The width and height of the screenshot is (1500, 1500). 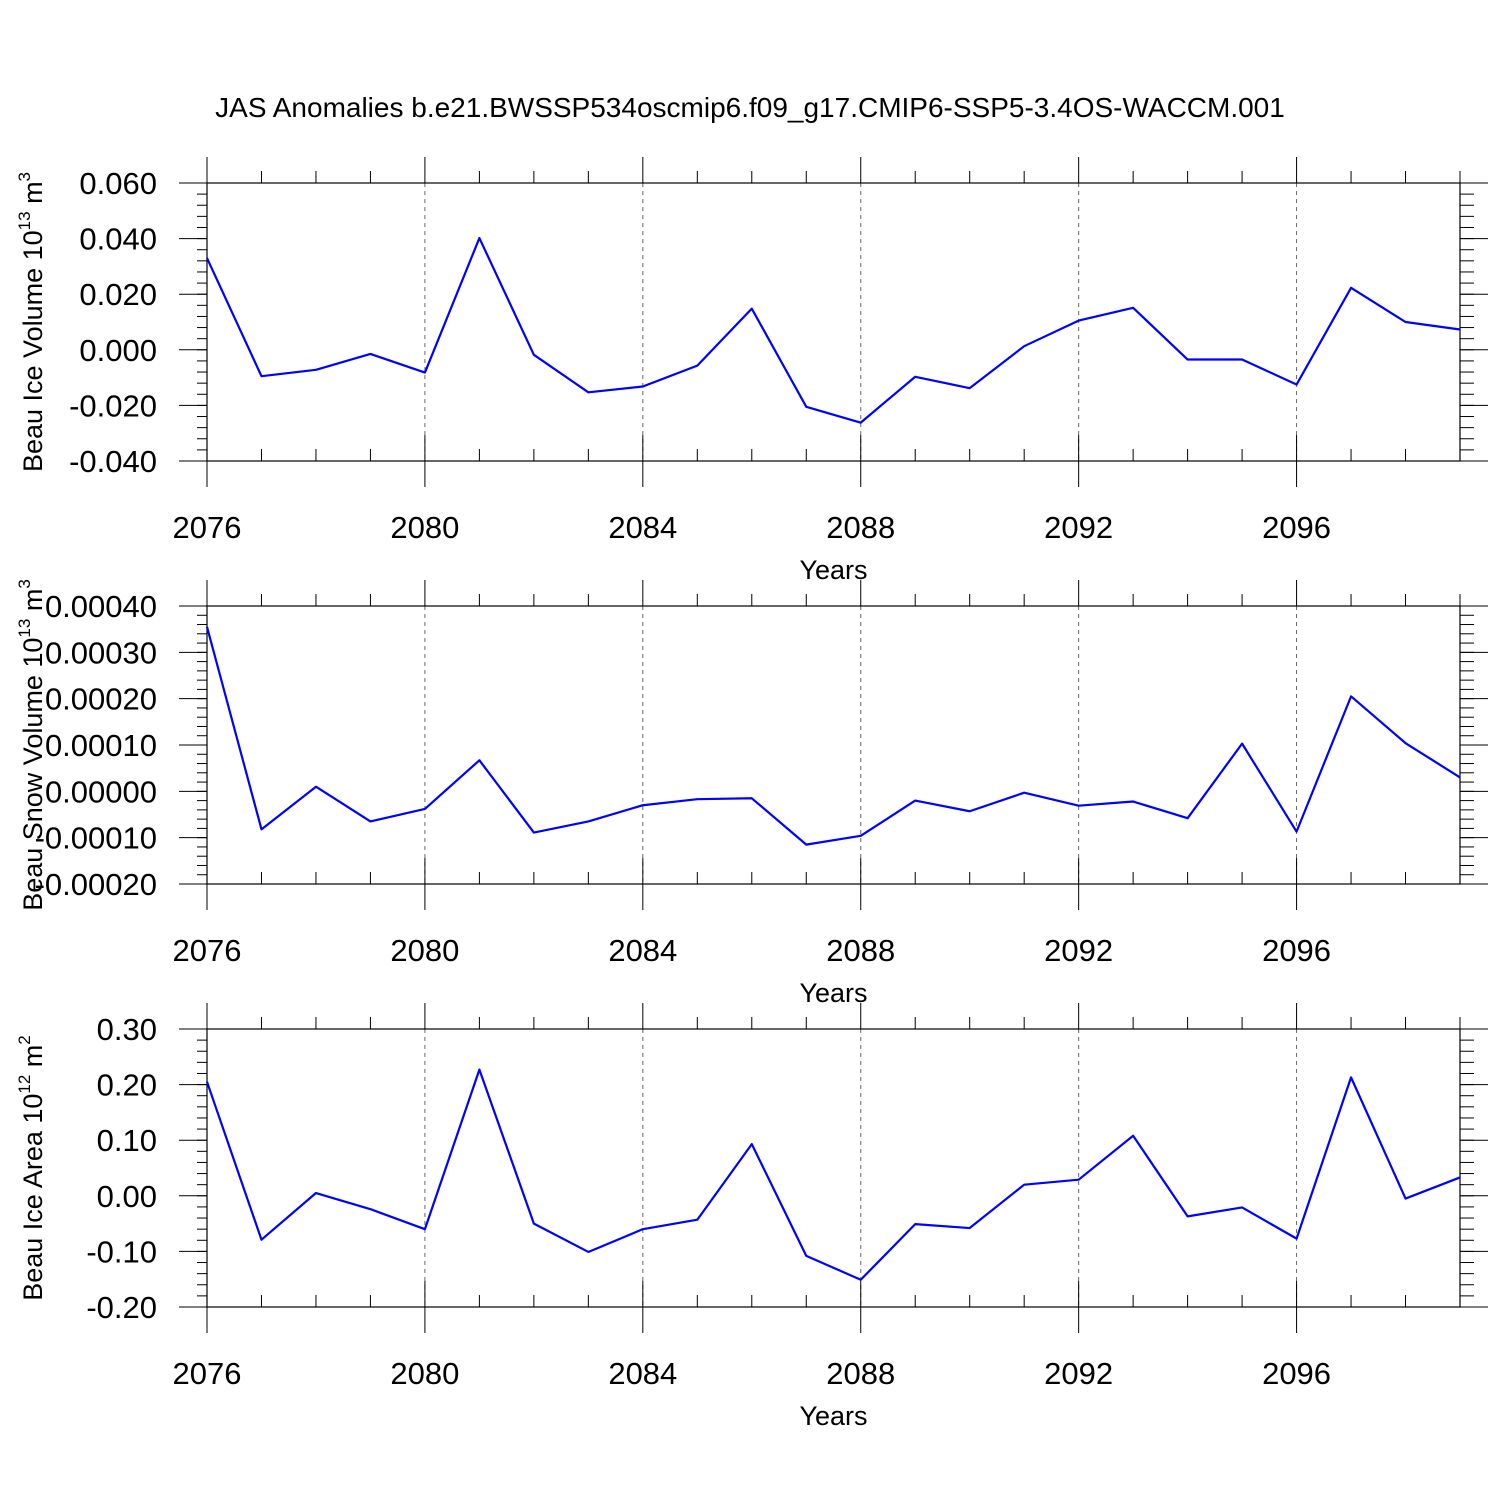 I want to click on y-tick-label: 0.020, so click(x=118, y=294).